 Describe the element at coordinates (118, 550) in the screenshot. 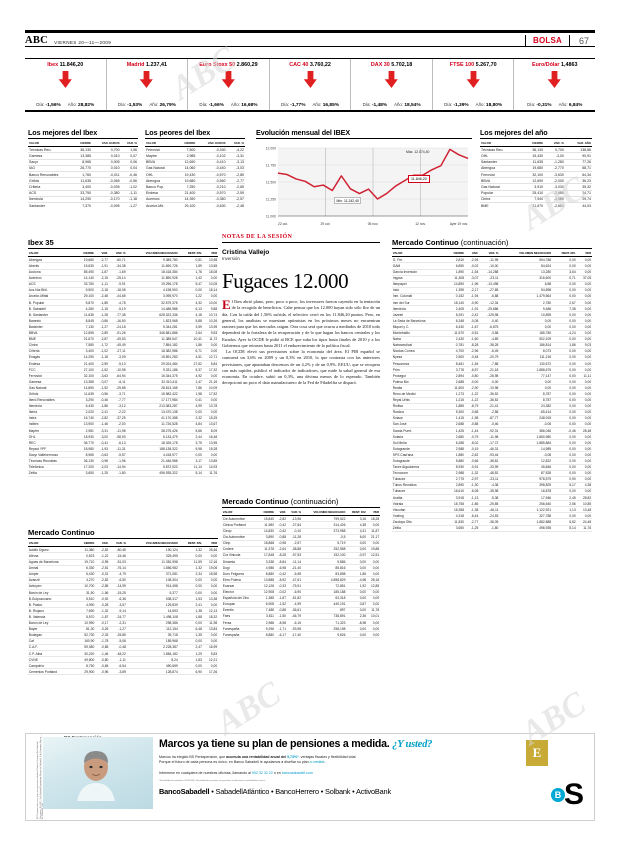

I see `cell-value: -80,45` at that location.